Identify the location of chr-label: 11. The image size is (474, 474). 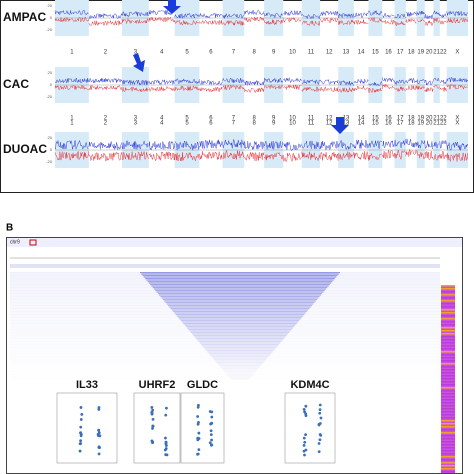
(311, 53).